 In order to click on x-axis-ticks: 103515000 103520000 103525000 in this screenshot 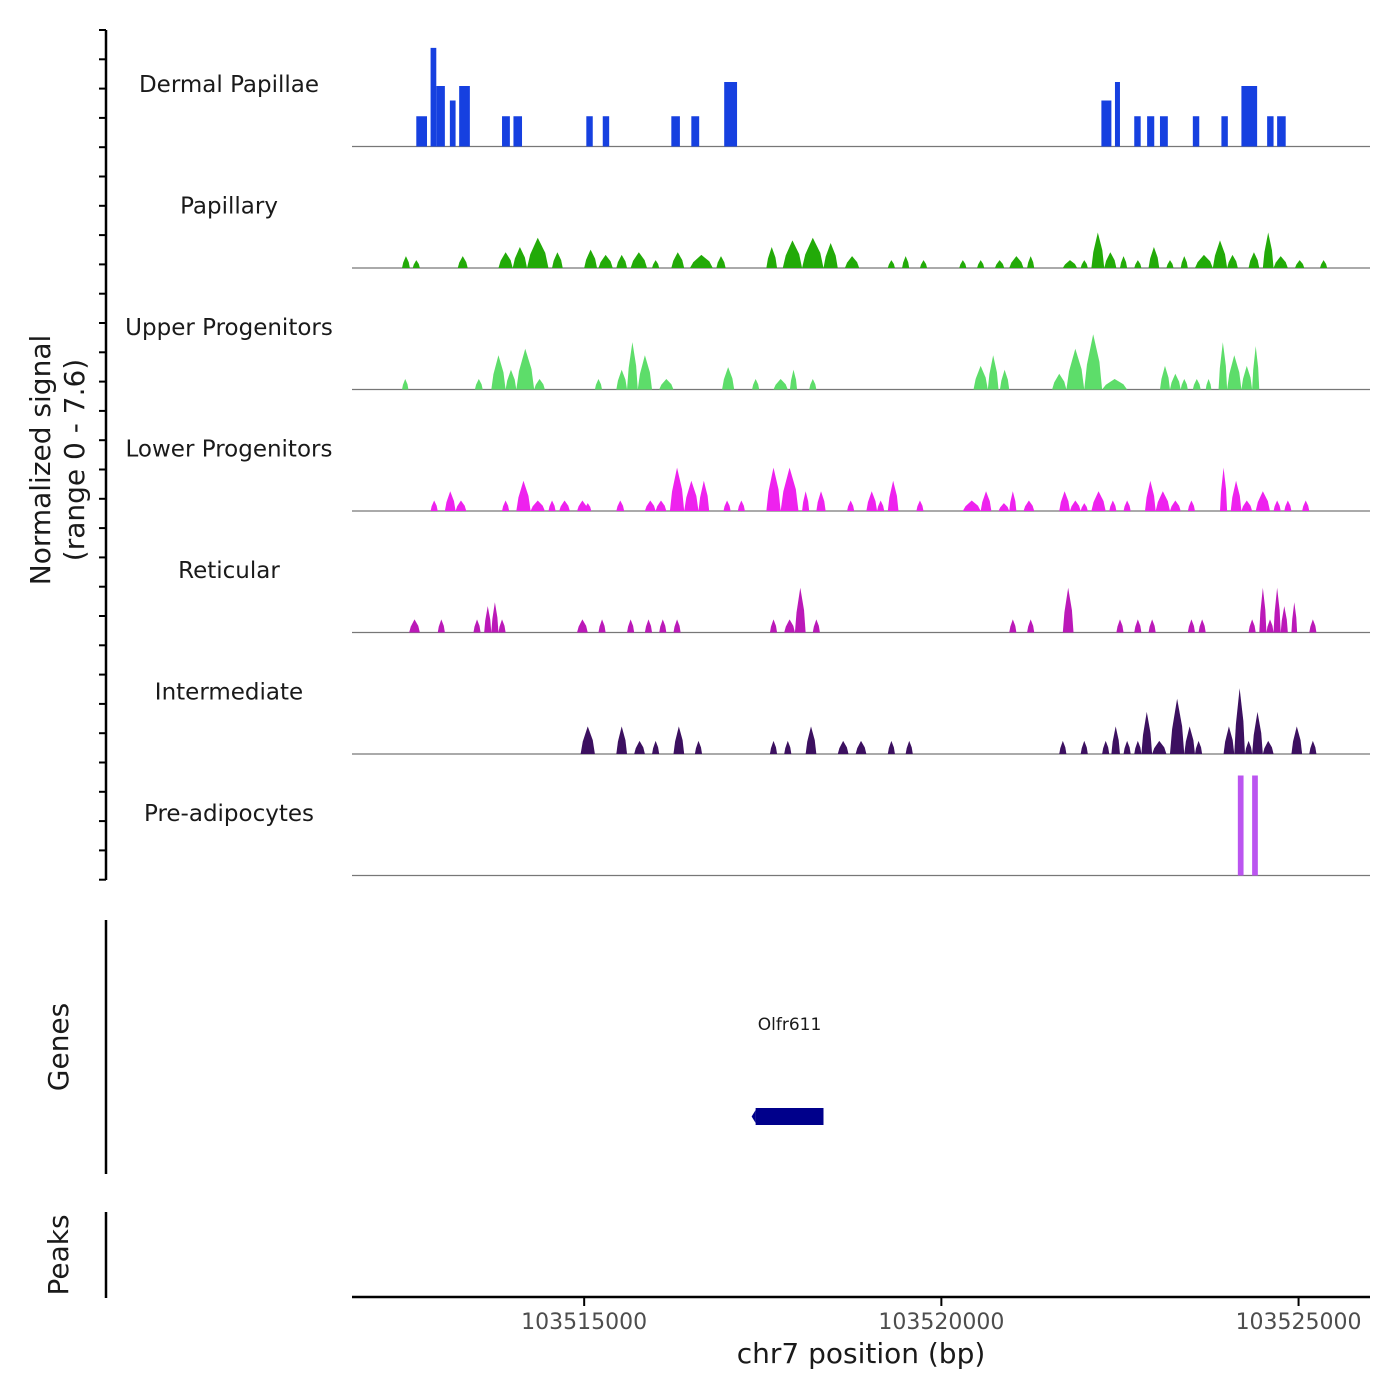, I will do `click(941, 1316)`.